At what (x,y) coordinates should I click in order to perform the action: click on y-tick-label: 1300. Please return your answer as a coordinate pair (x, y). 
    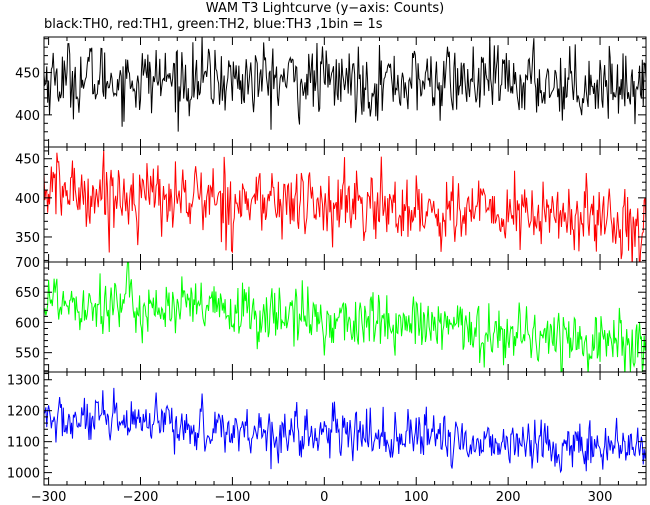
    Looking at the image, I should click on (23, 381).